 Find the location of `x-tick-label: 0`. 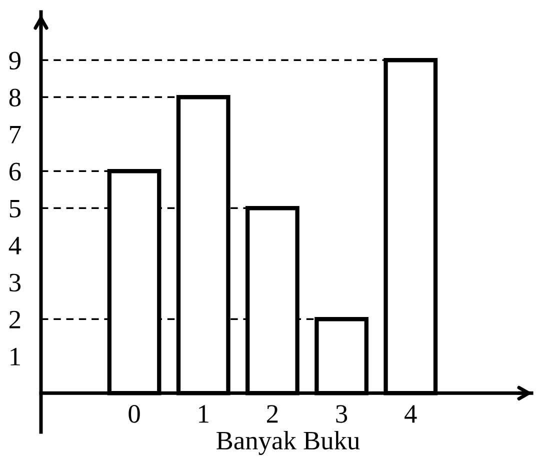

x-tick-label: 0 is located at coordinates (134, 414).